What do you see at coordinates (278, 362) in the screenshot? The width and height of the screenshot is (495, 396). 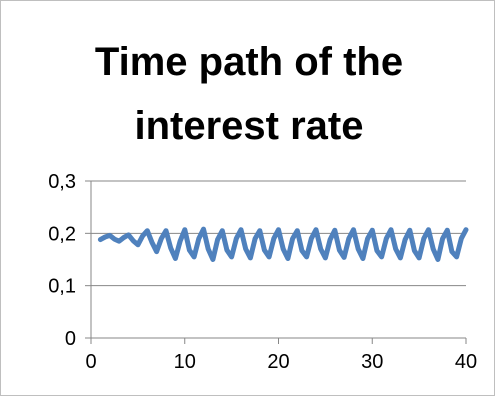 I see `x-tick-label: 20` at bounding box center [278, 362].